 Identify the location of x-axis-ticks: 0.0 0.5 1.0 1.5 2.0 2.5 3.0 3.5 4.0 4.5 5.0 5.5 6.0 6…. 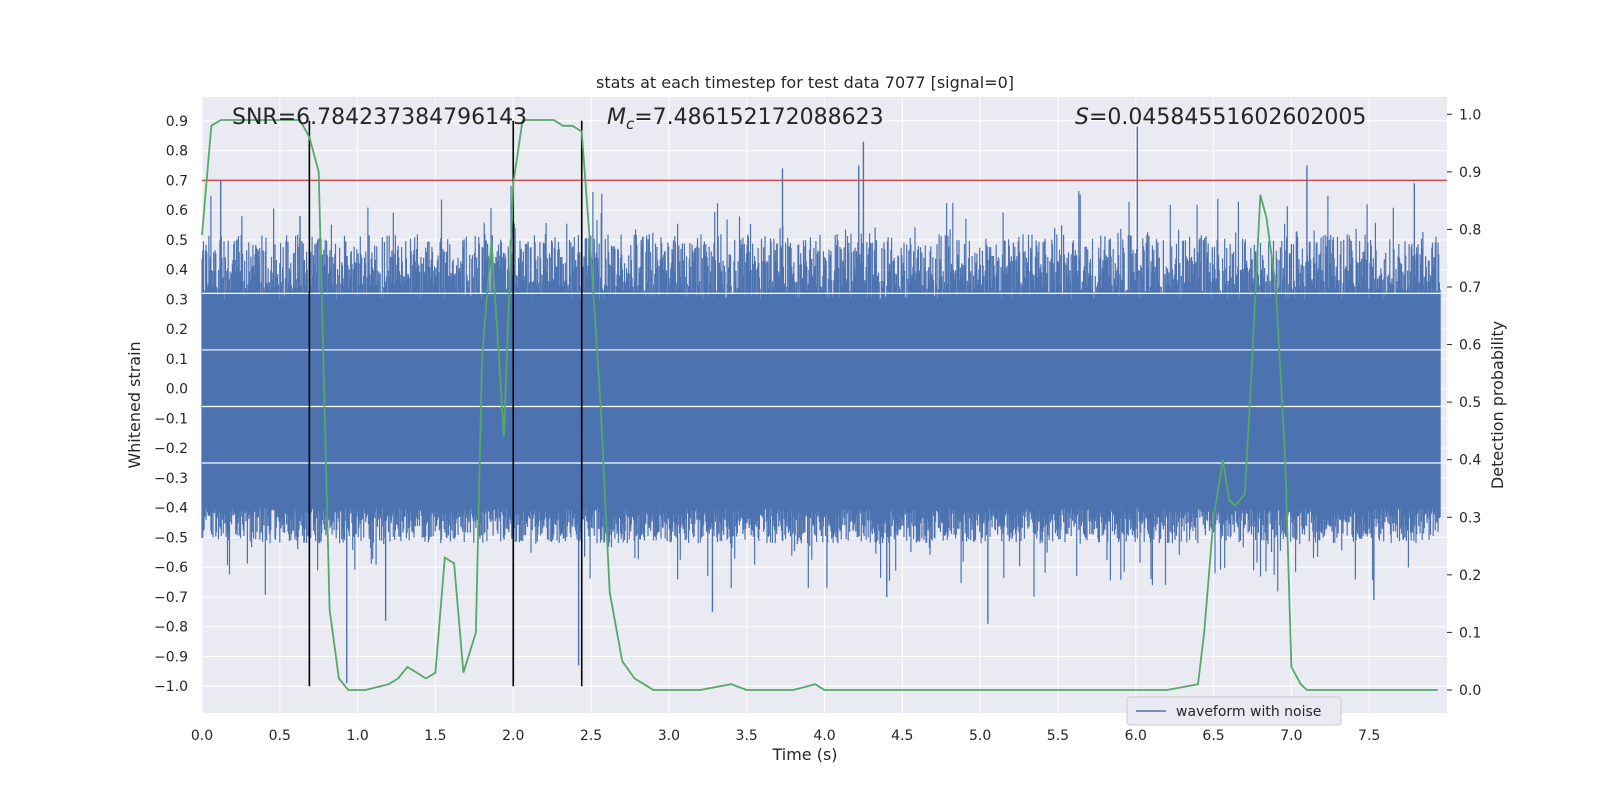
(785, 736).